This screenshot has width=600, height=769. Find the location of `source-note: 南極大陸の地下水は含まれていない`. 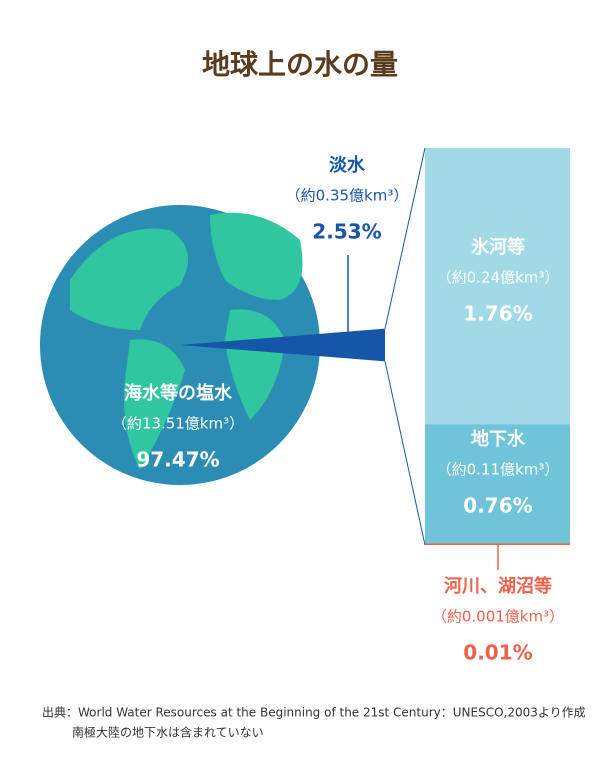

source-note: 南極大陸の地下水は含まれていない is located at coordinates (168, 732).